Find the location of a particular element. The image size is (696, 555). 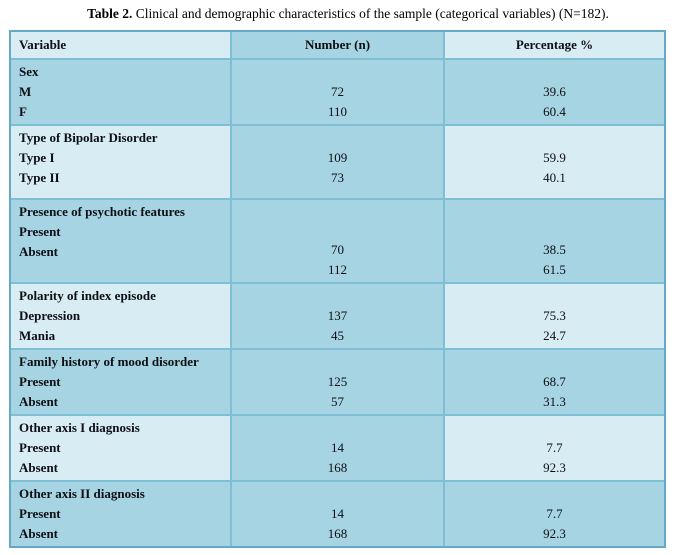

row-number: 73 is located at coordinates (337, 177).